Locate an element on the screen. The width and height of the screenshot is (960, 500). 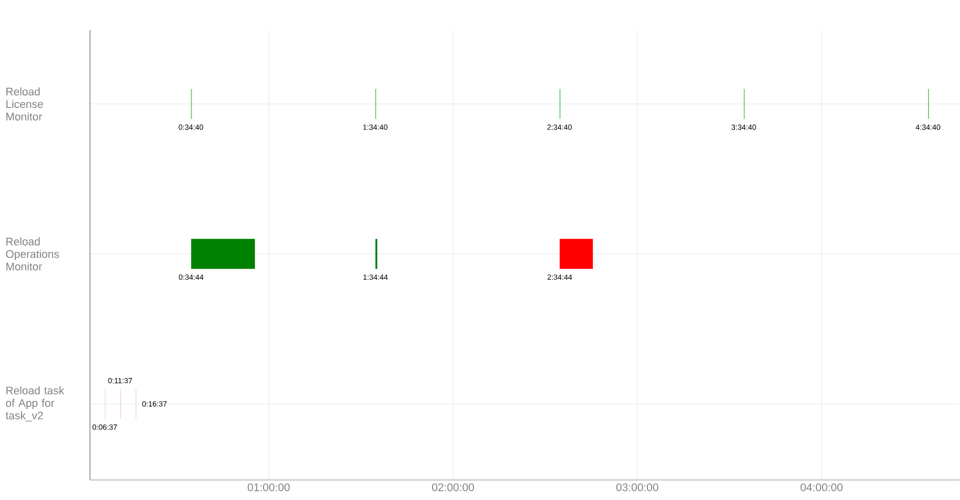
x-tick-label: 02:00:00 is located at coordinates (453, 487).